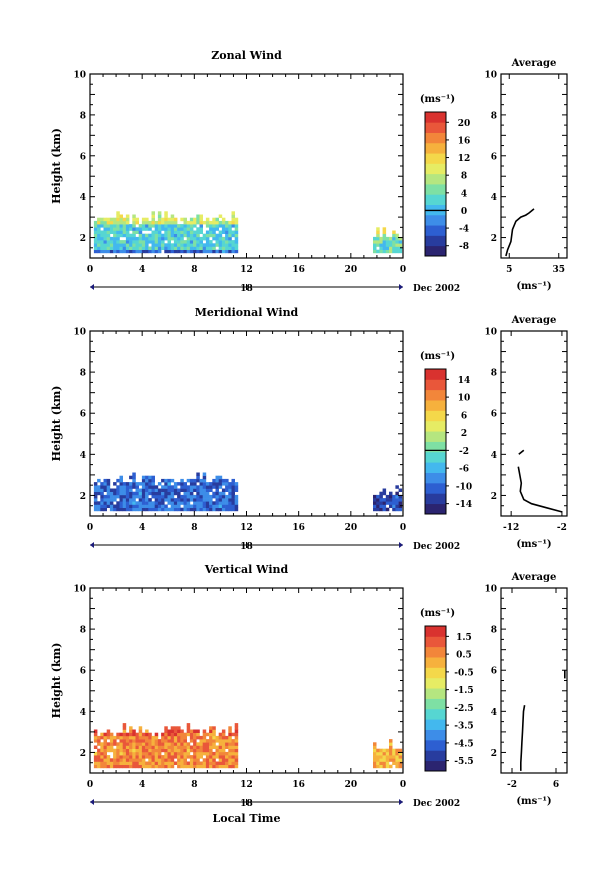 This screenshot has width=616, height=877. What do you see at coordinates (194, 270) in the screenshot?
I see `x-tick-label: 8` at bounding box center [194, 270].